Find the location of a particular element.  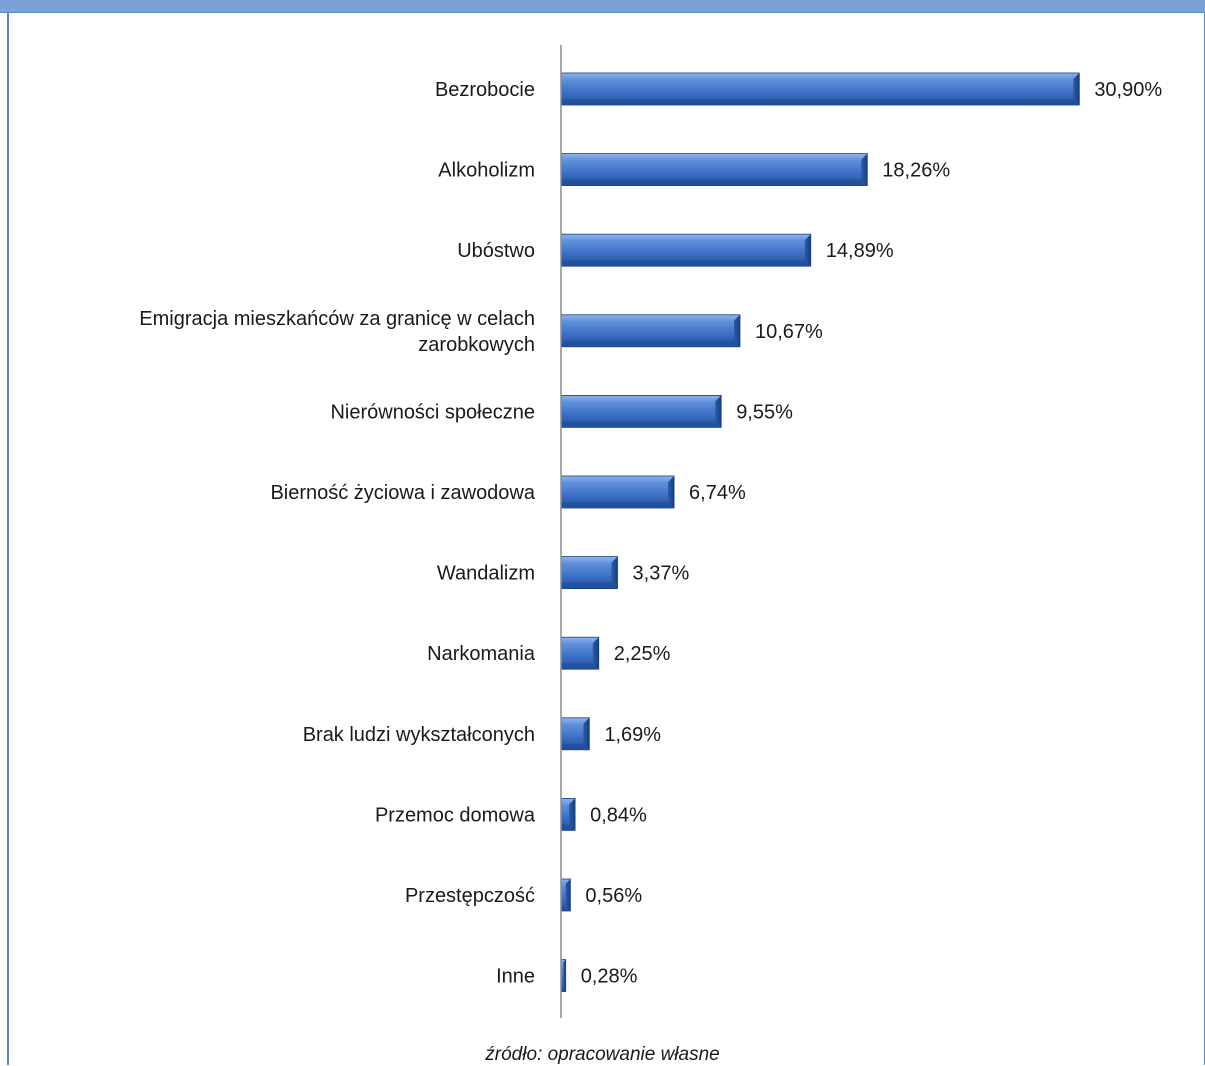

value-label-6: 6,74% is located at coordinates (717, 493).